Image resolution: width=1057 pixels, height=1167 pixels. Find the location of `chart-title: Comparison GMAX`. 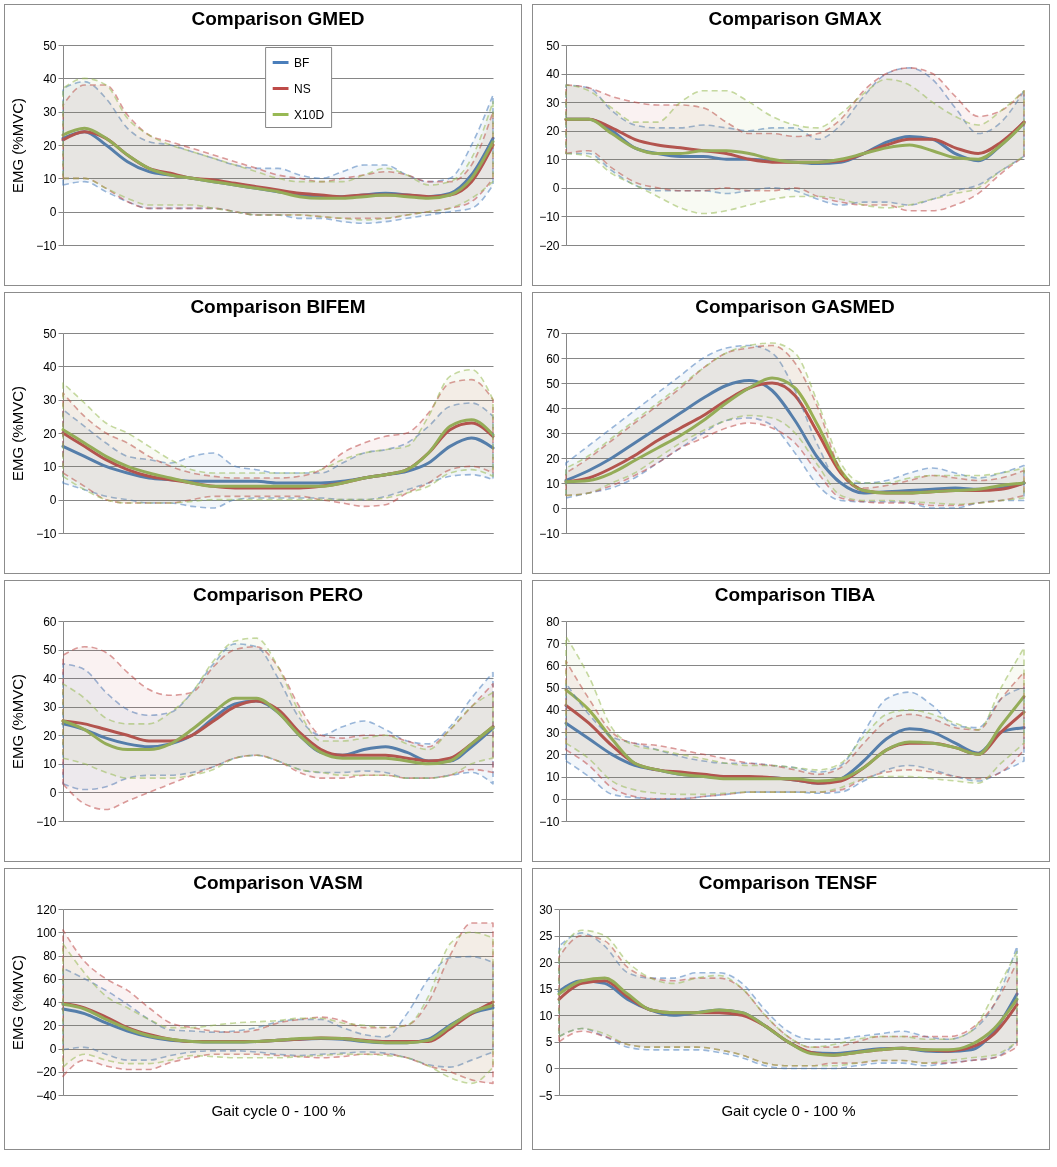

chart-title: Comparison GMAX is located at coordinates (795, 18).